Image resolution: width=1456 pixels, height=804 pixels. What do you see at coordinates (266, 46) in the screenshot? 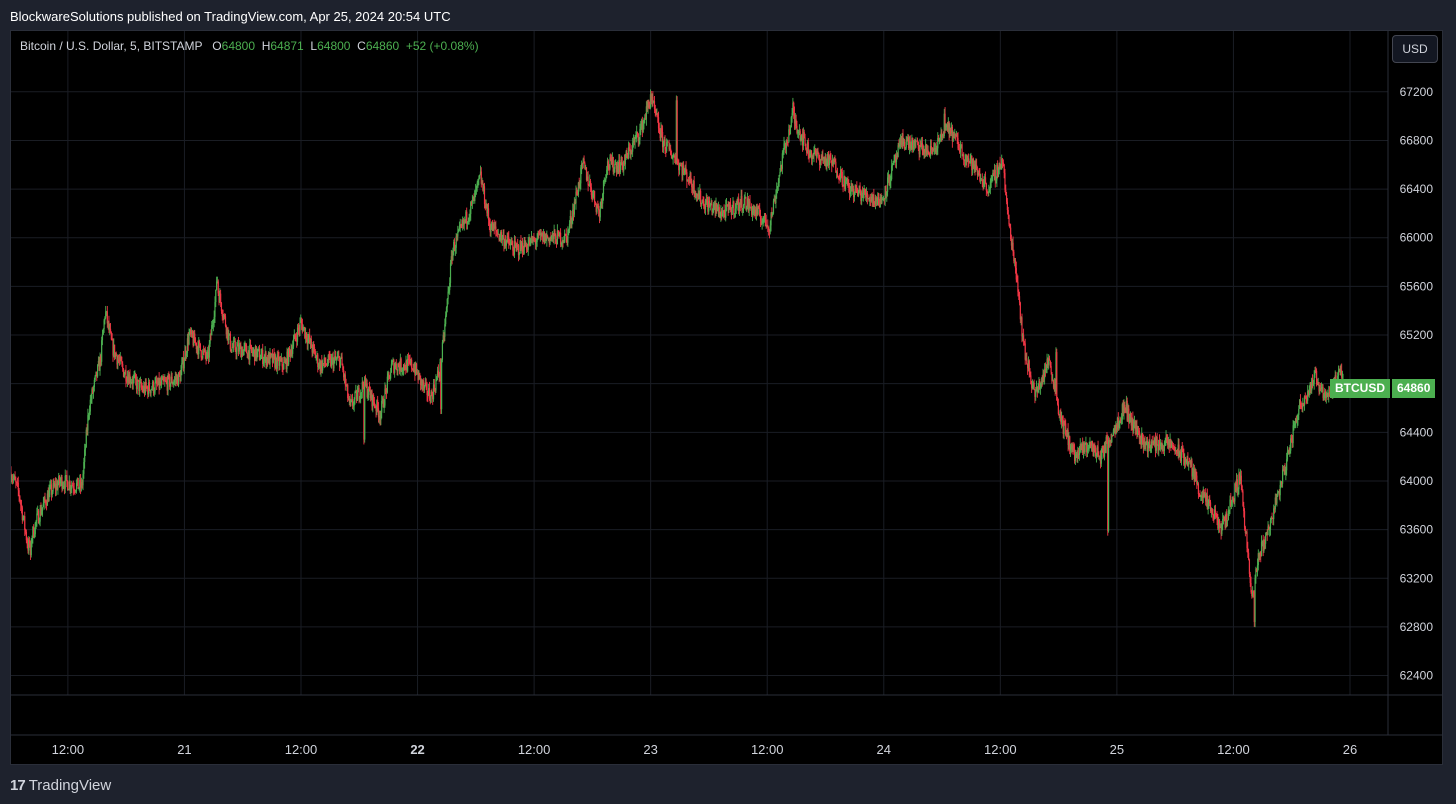
I see `legend-high-label: H` at bounding box center [266, 46].